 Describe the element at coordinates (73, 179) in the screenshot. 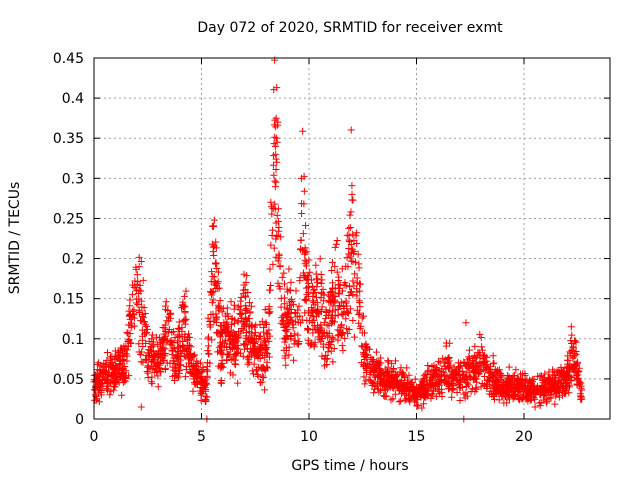

I see `y-tick-label: 0.3` at that location.